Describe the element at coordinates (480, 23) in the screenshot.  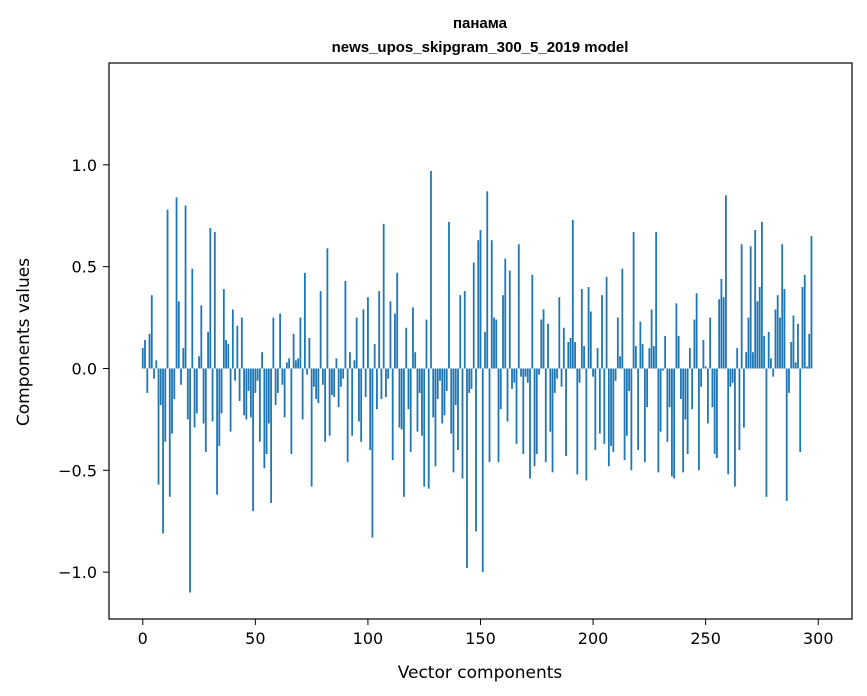
I see `chart-title: панама` at that location.